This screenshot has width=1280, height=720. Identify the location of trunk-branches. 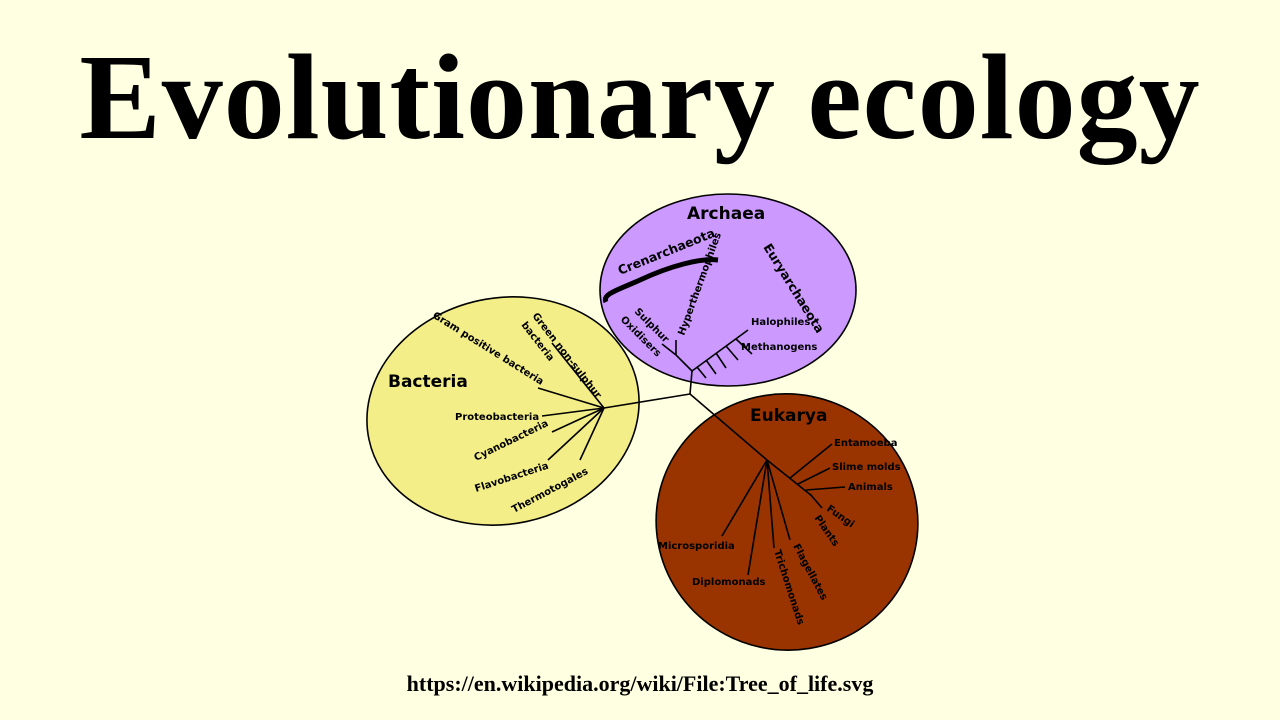
(685, 415).